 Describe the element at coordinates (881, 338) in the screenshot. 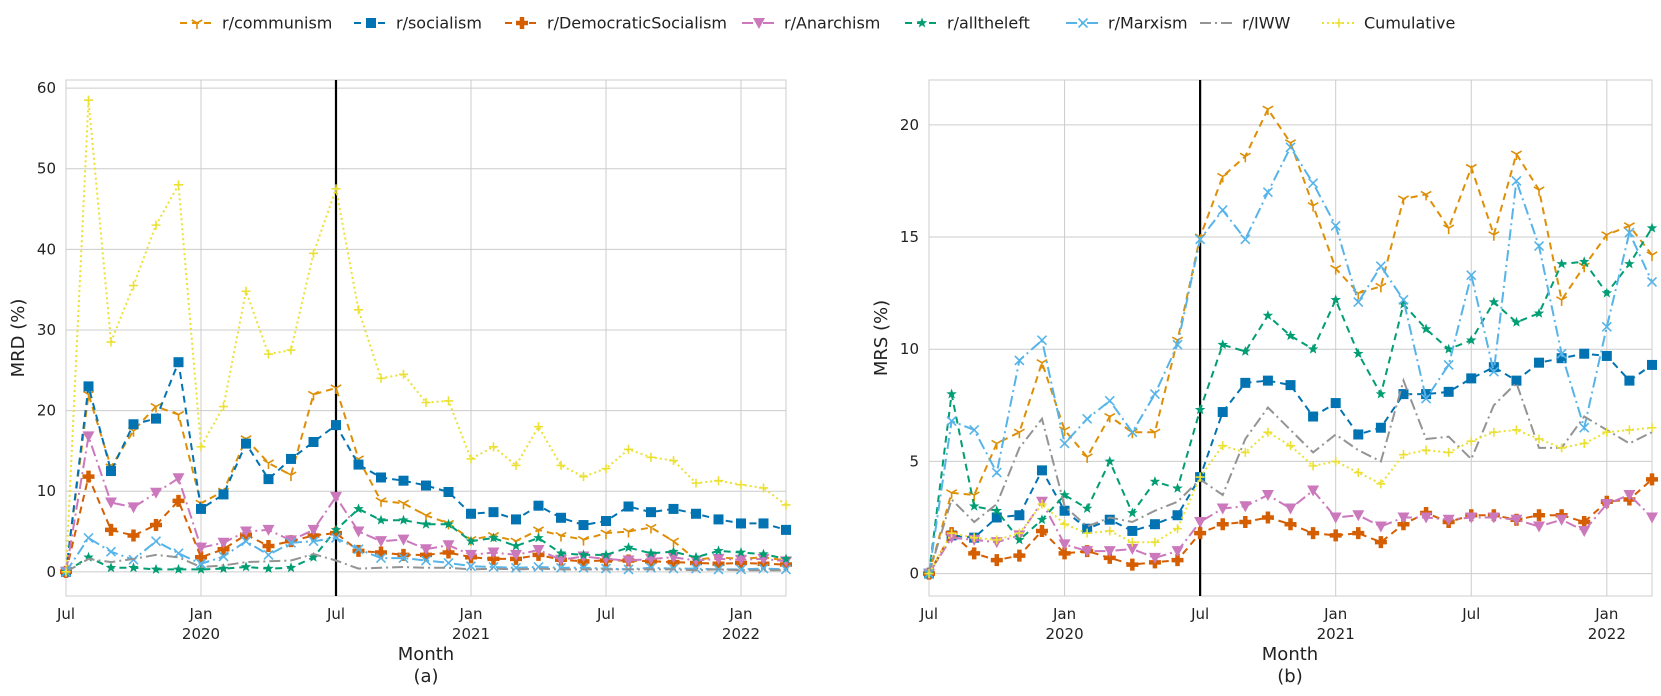

I see `panel-b-y-axis-title: MRS (%)` at that location.